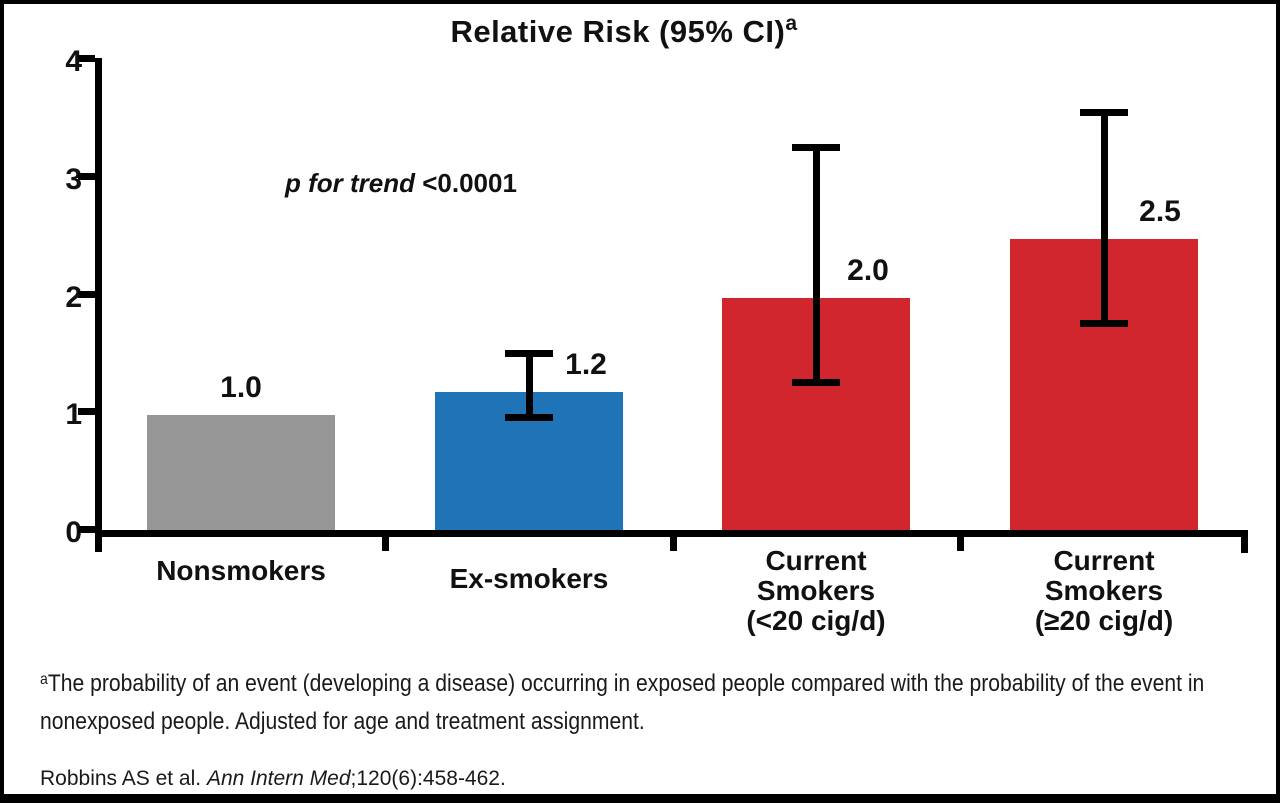 The image size is (1280, 803). Describe the element at coordinates (73, 61) in the screenshot. I see `y-axis-label-4: 4` at that location.